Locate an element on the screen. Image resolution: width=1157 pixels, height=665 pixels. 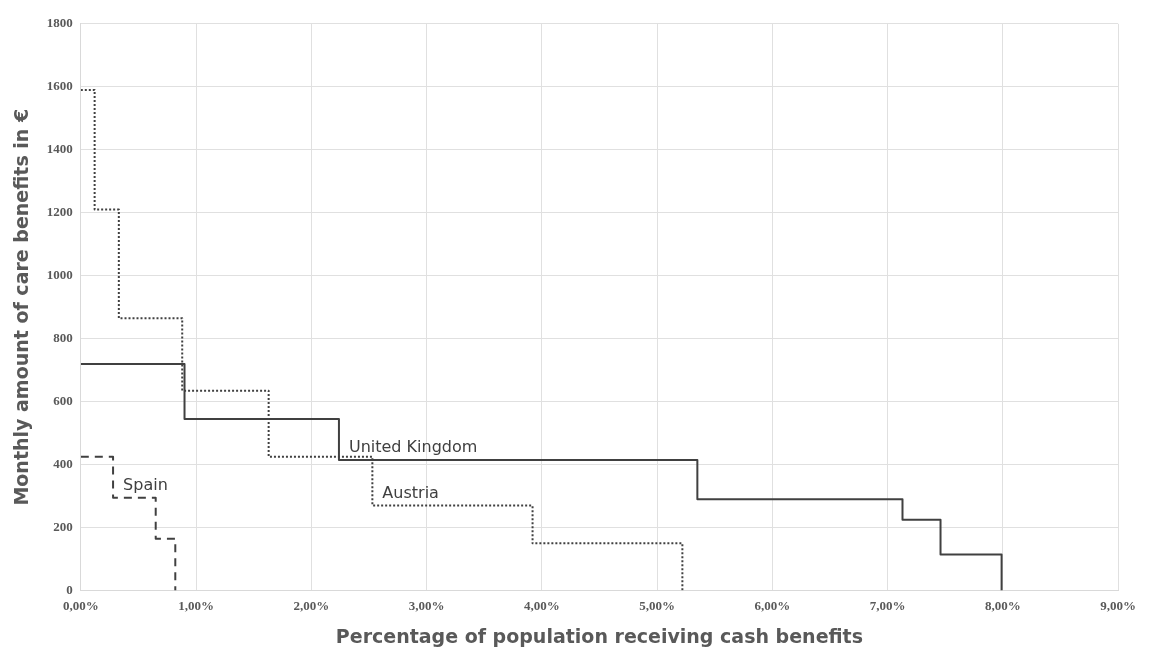
x-tick-label: 3,00% is located at coordinates (426, 605).